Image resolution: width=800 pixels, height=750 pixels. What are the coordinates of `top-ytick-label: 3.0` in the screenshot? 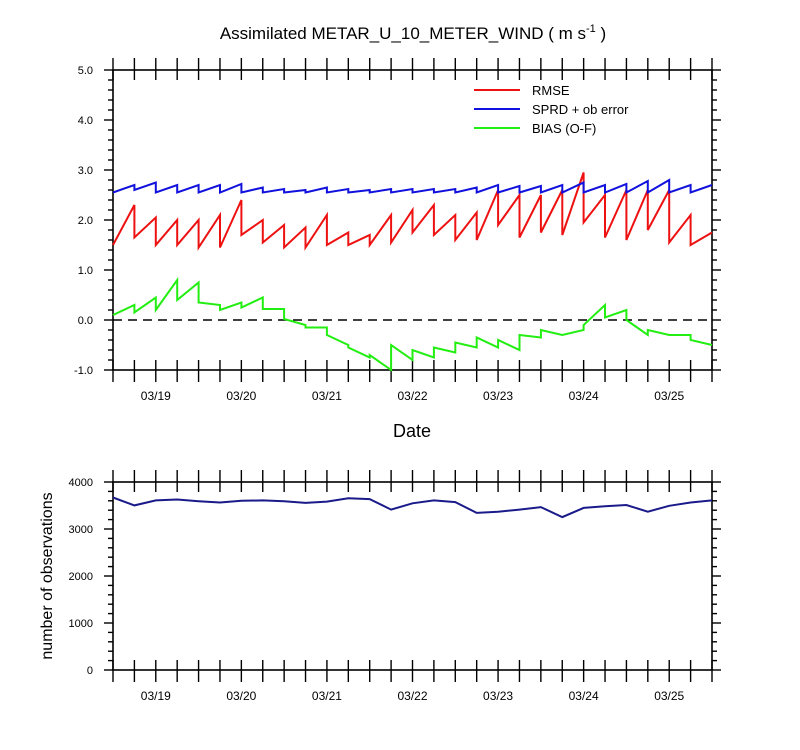 It's located at (85, 171).